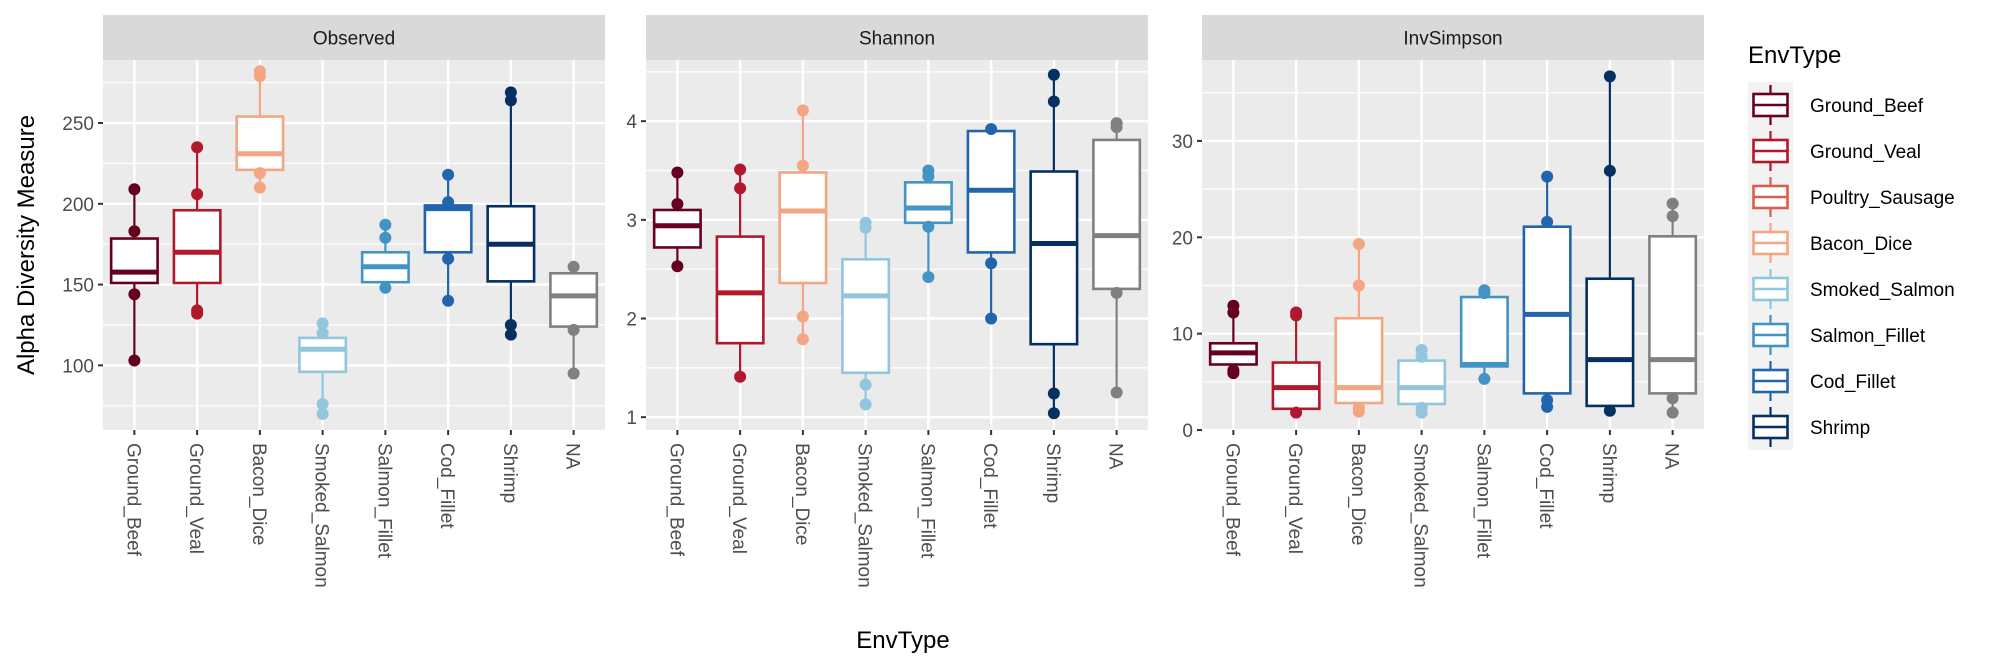 The width and height of the screenshot is (2016, 672). I want to click on facet-label: Shannon, so click(897, 39).